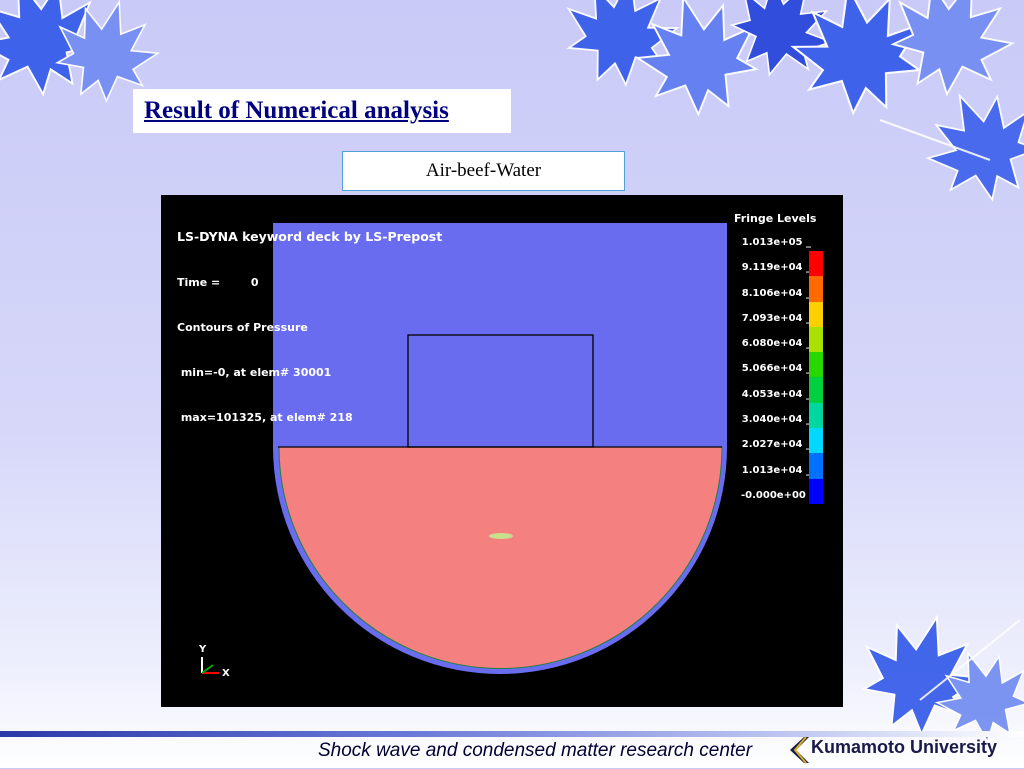 Image resolution: width=1024 pixels, height=769 pixels. I want to click on fringe-color-bar, so click(816, 377).